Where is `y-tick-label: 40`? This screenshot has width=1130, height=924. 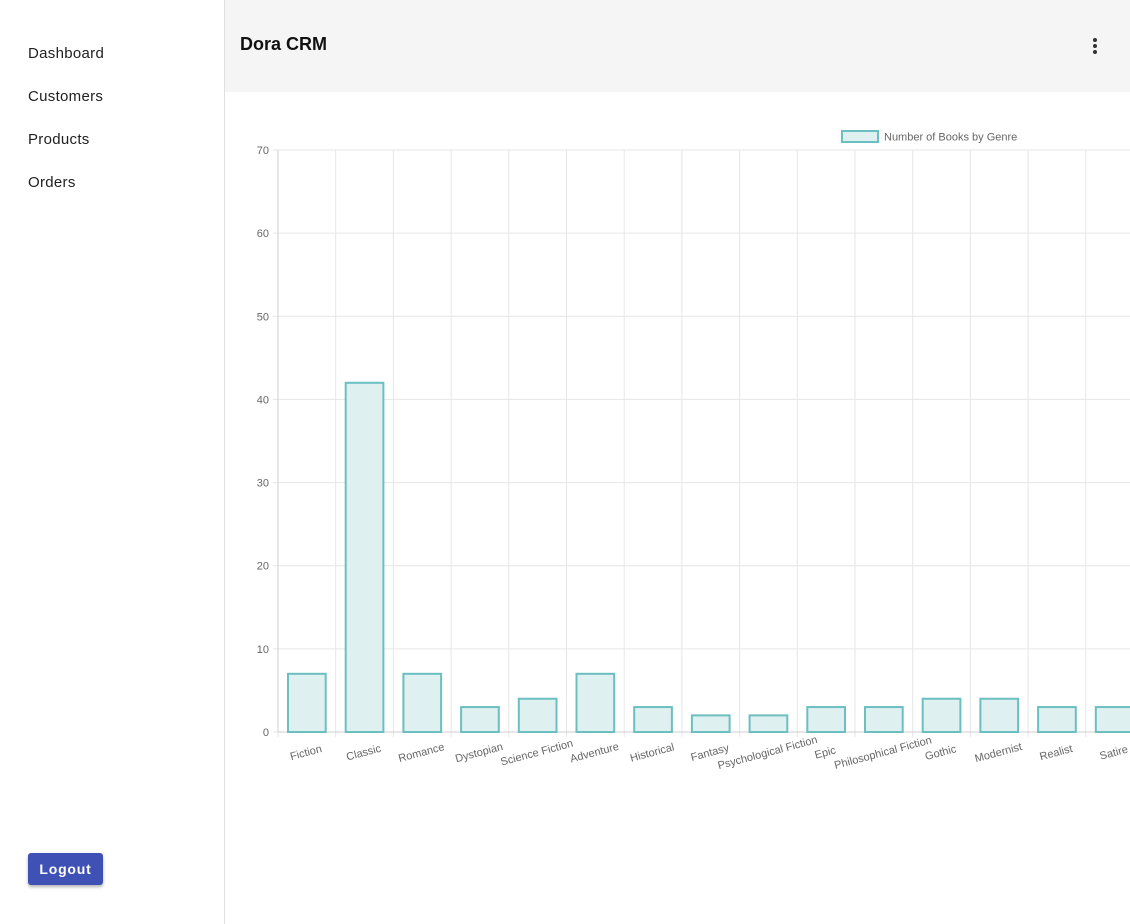
y-tick-label: 40 is located at coordinates (263, 400).